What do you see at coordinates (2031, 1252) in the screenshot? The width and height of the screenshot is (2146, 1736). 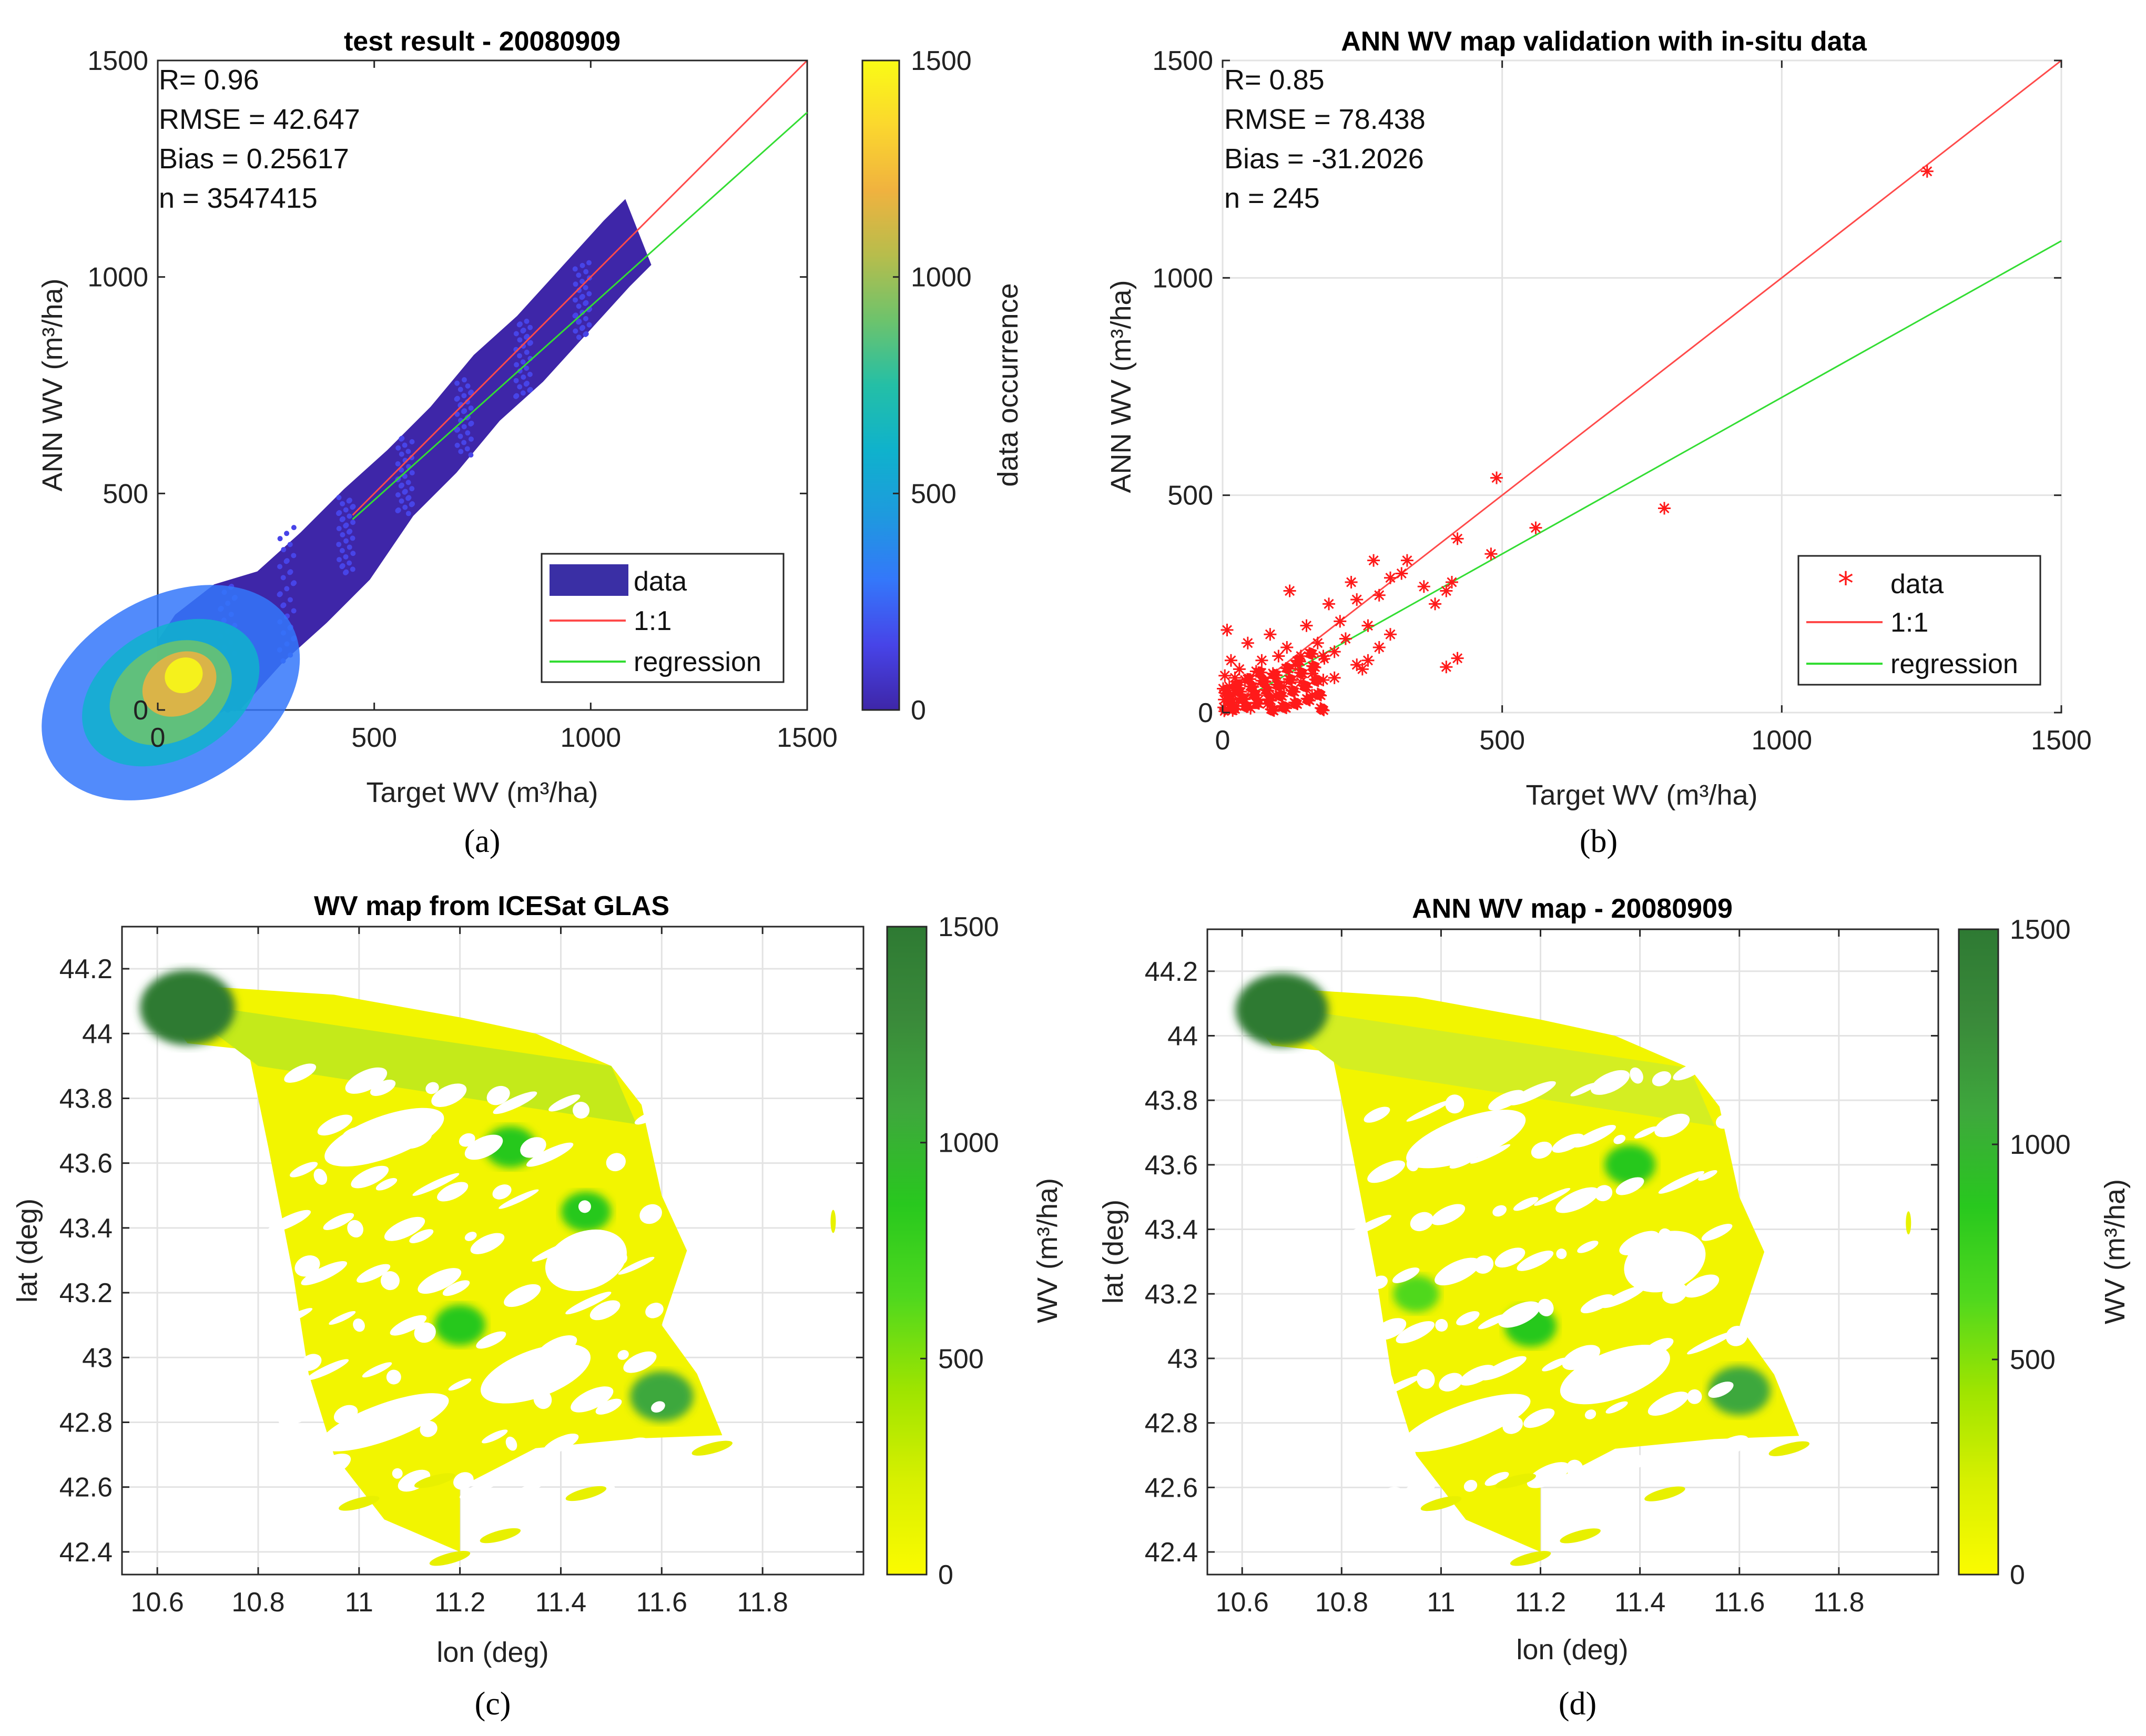 I see `panel-d-colorbar-ticks: 0 500 1000 1500` at bounding box center [2031, 1252].